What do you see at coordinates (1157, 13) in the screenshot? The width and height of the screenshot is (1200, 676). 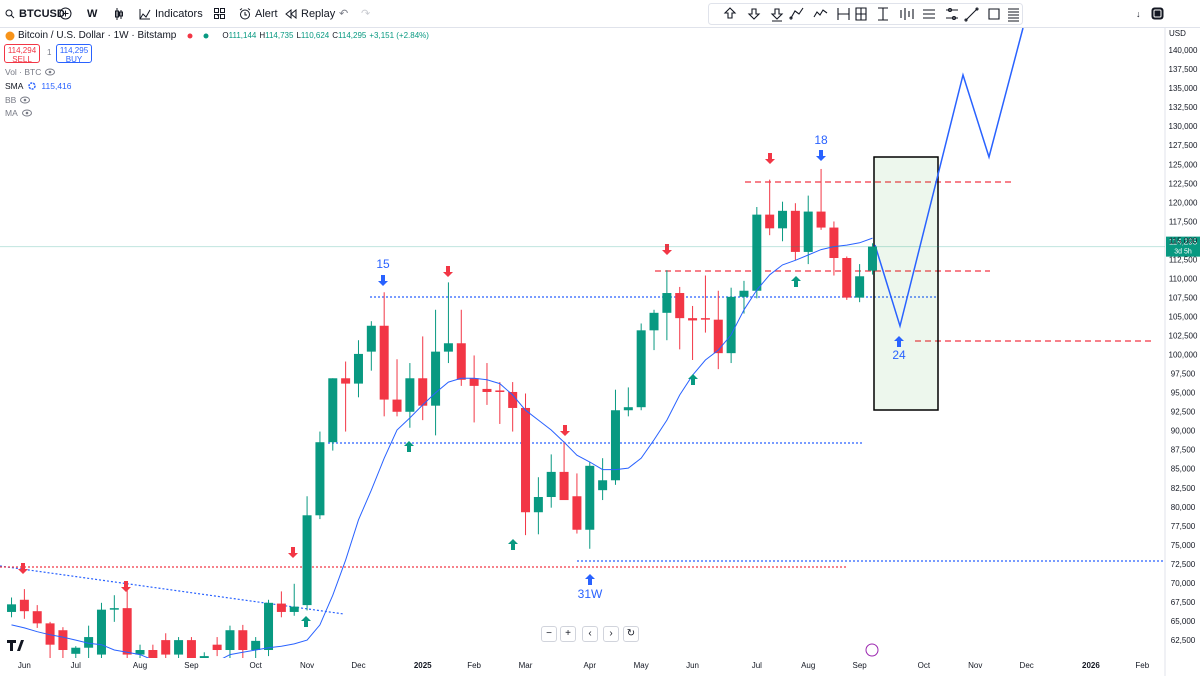 I see `settings` at bounding box center [1157, 13].